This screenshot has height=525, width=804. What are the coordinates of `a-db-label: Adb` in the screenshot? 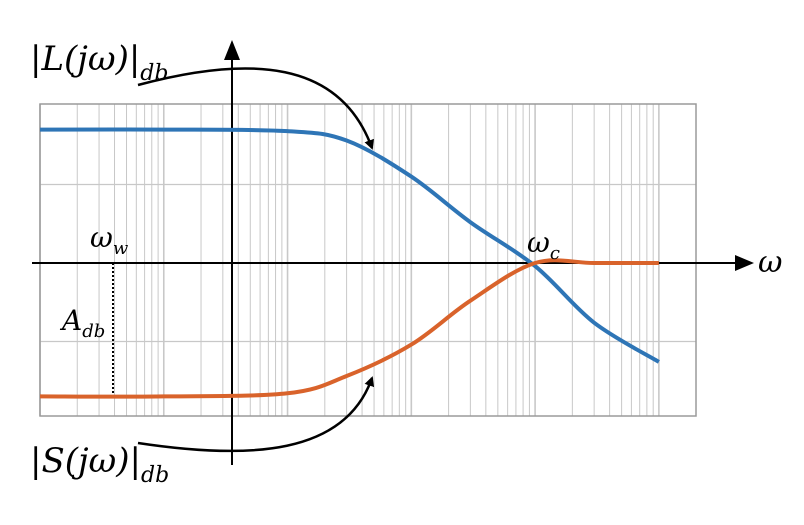 It's located at (82, 323).